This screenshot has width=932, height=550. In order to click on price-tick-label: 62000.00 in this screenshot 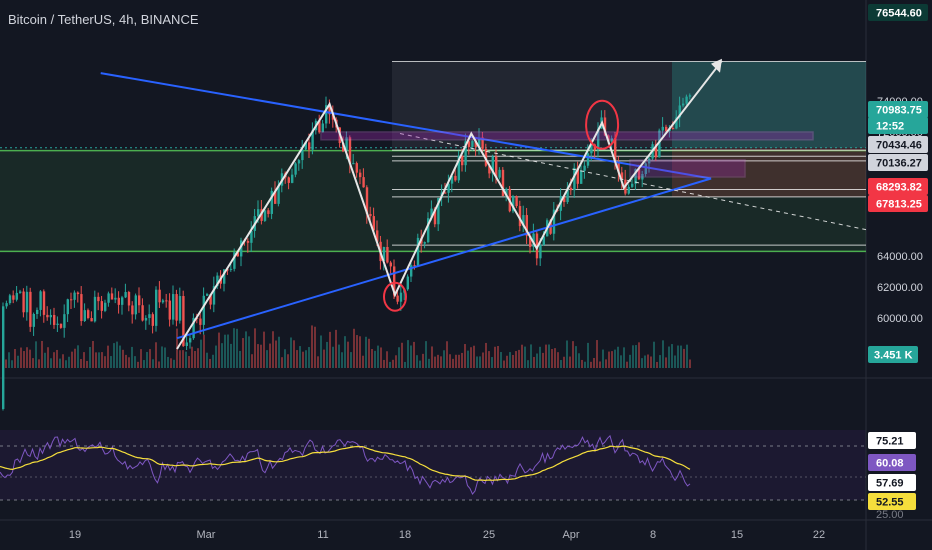, I will do `click(900, 288)`.